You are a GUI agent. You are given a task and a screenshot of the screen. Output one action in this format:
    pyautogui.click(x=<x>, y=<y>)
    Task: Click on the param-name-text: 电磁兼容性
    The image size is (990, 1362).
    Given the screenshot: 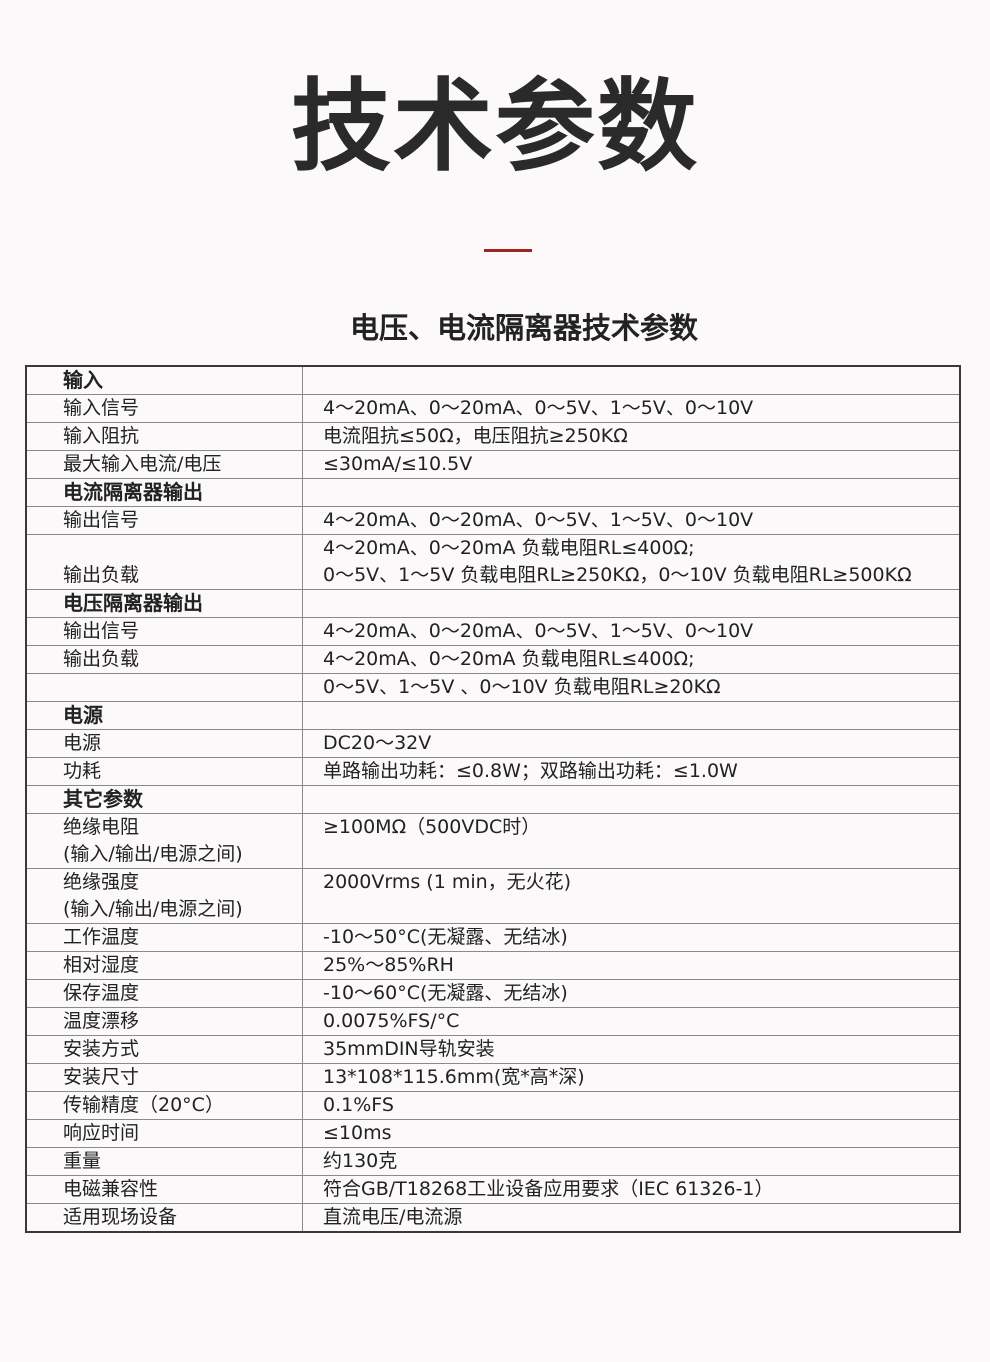 What is the action you would take?
    pyautogui.click(x=111, y=1189)
    